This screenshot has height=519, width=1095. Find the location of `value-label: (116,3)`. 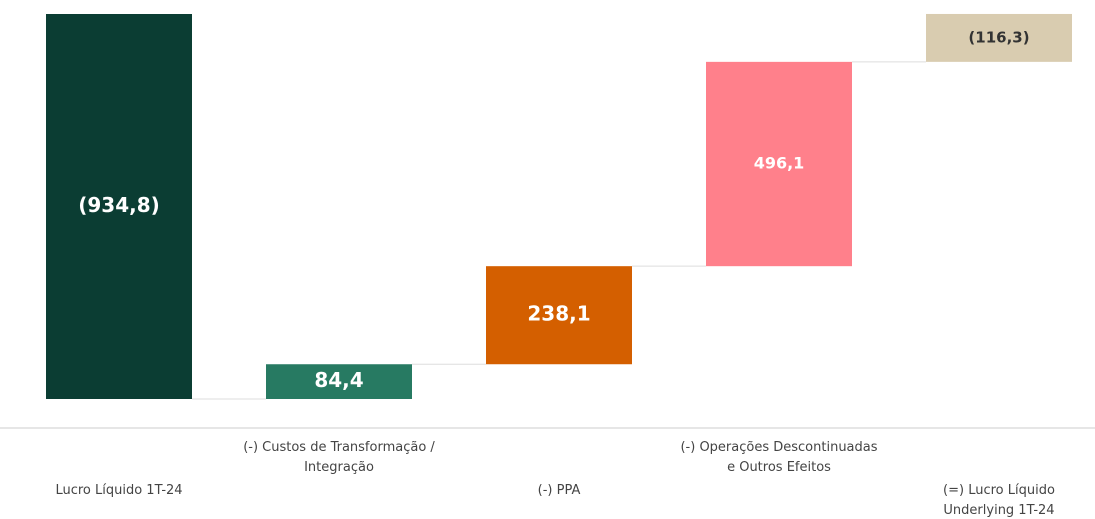

value-label: (116,3) is located at coordinates (998, 37).